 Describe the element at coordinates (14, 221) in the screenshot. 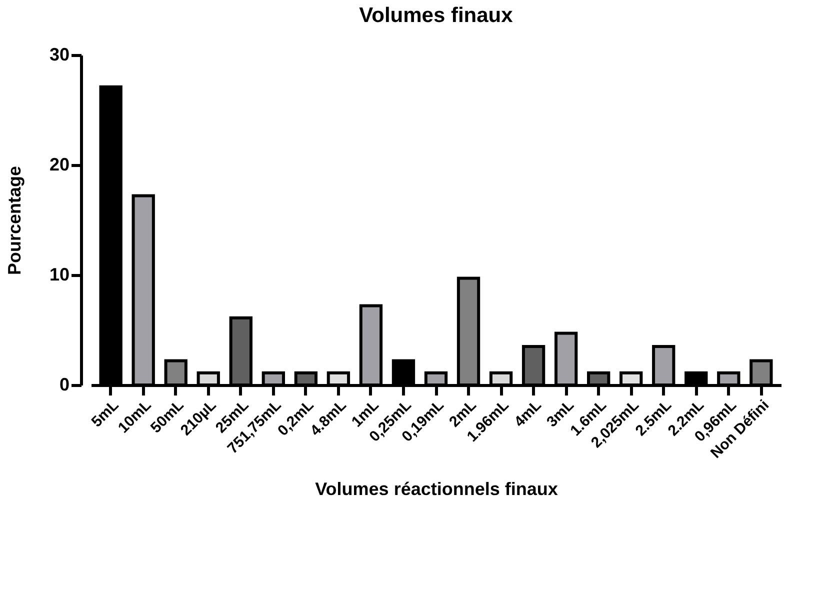

I see `y-axis-title: Pourcentage` at that location.